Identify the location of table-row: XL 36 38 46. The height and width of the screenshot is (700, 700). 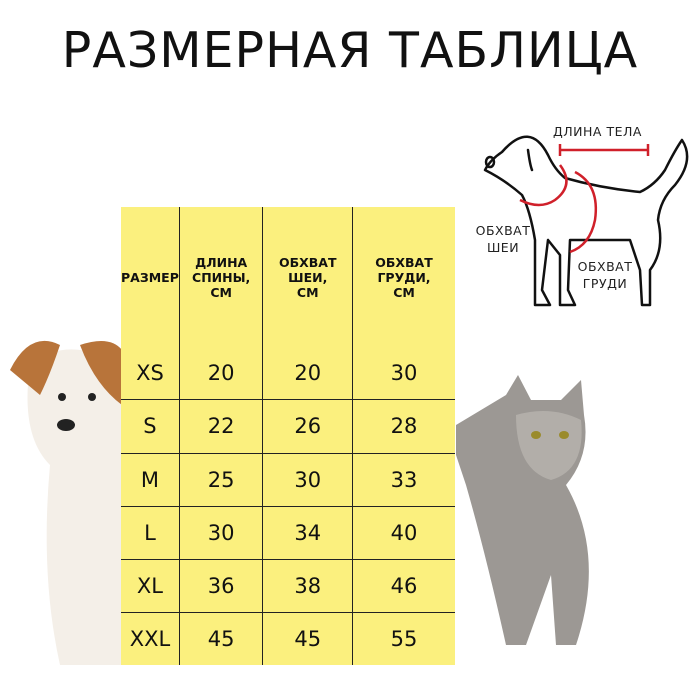
(288, 586).